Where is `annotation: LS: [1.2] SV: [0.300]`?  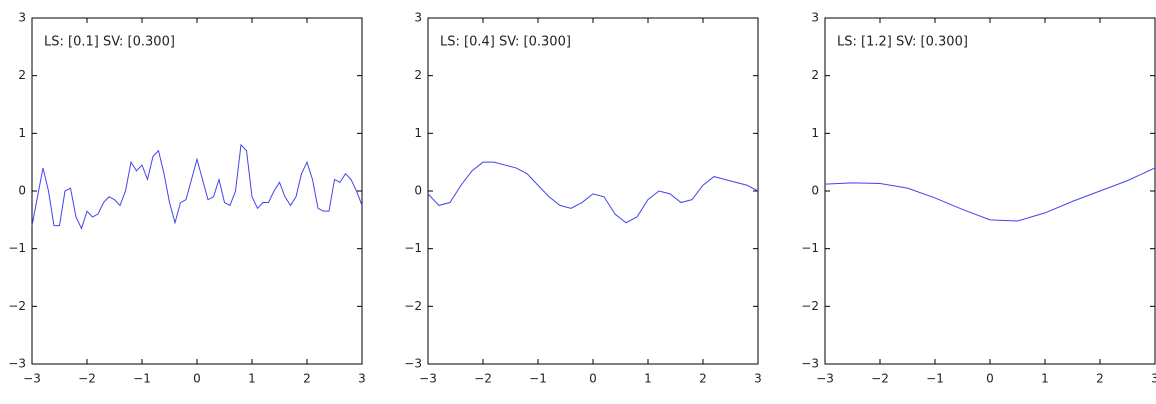
annotation: LS: [1.2] SV: [0.300] is located at coordinates (902, 42).